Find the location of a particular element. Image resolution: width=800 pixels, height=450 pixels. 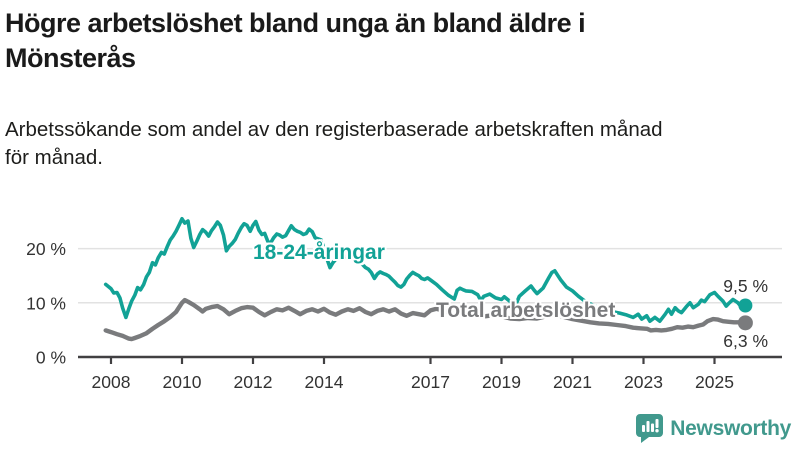

x-axis-tick-label: 2021 is located at coordinates (572, 382).